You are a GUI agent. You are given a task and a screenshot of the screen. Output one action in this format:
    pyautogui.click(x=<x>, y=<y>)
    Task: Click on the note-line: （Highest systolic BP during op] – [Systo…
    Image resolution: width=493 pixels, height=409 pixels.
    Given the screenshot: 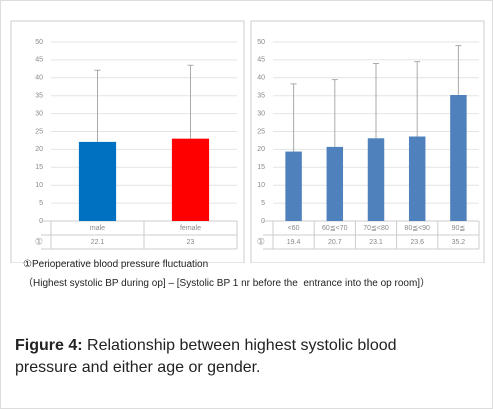 What is the action you would take?
    pyautogui.click(x=227, y=283)
    